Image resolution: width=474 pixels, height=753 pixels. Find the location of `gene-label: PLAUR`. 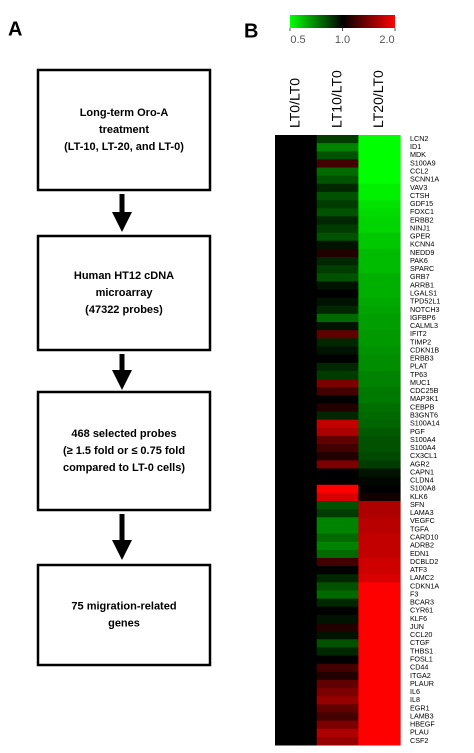

gene-label: PLAUR is located at coordinates (422, 683).